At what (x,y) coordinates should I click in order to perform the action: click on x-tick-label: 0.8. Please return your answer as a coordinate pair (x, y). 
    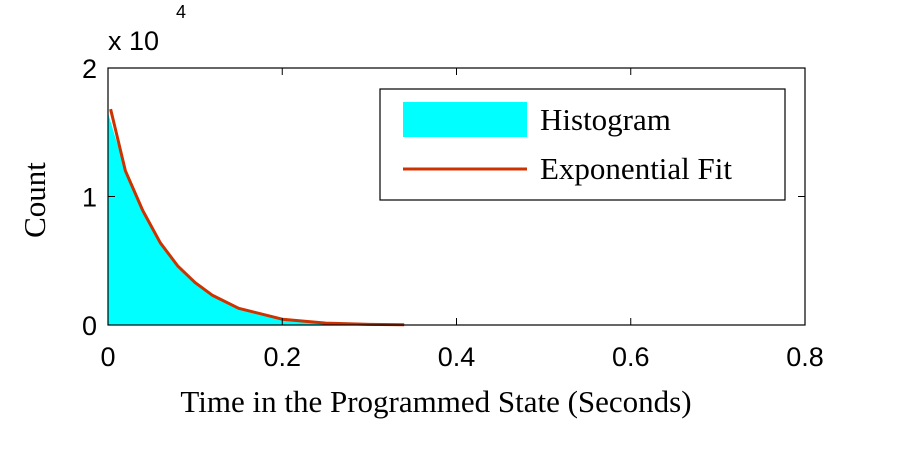
    Looking at the image, I should click on (805, 357).